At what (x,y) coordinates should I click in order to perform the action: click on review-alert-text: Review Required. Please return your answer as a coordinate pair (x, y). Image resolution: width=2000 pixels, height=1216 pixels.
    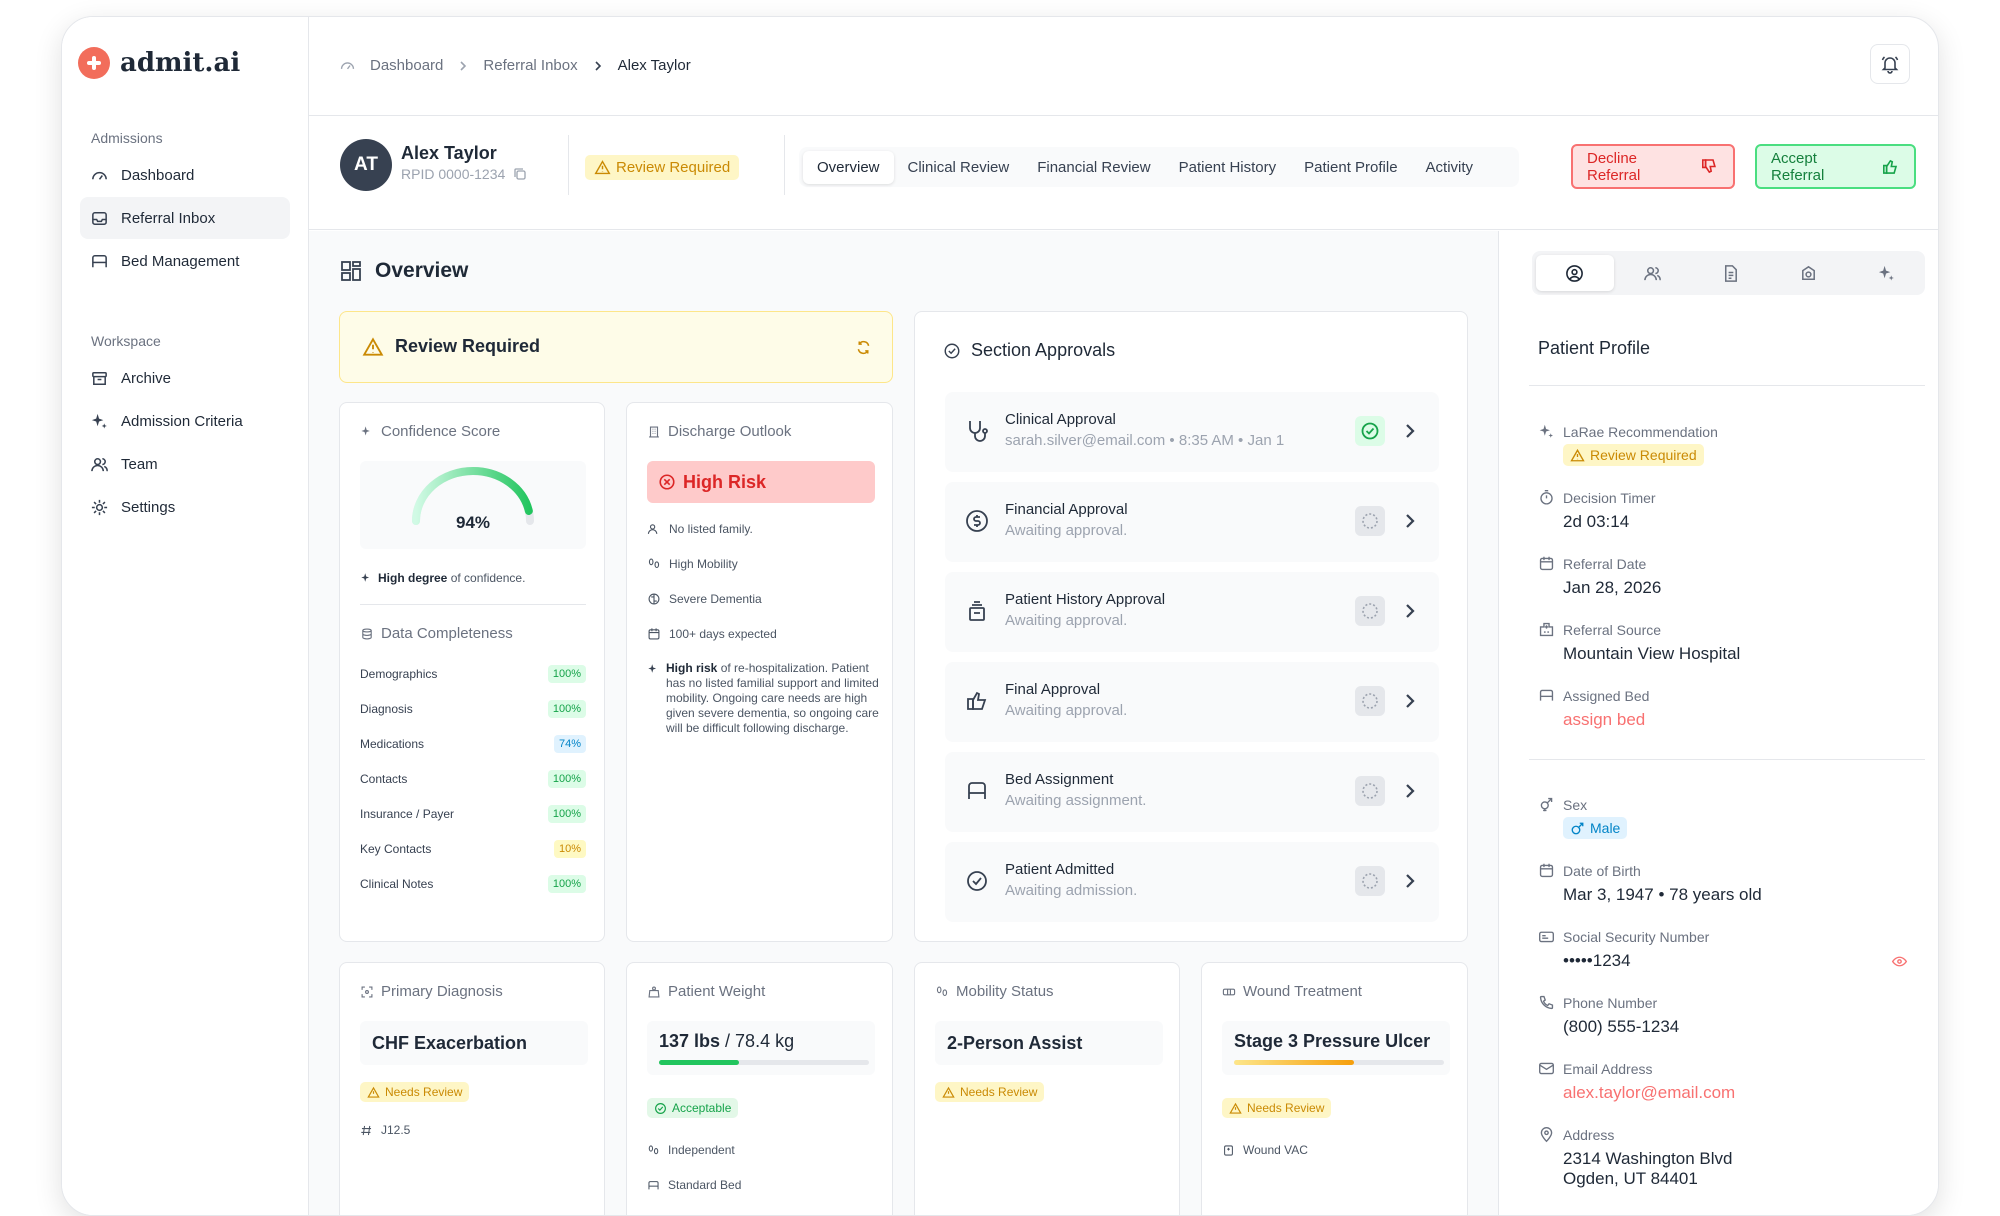
    Looking at the image, I should click on (468, 346).